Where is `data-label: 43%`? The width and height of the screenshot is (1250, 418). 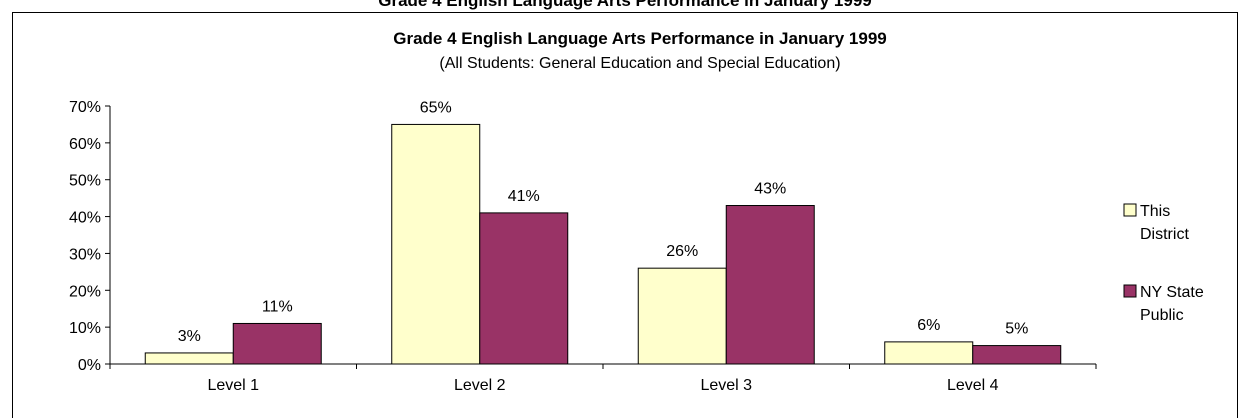 data-label: 43% is located at coordinates (770, 189).